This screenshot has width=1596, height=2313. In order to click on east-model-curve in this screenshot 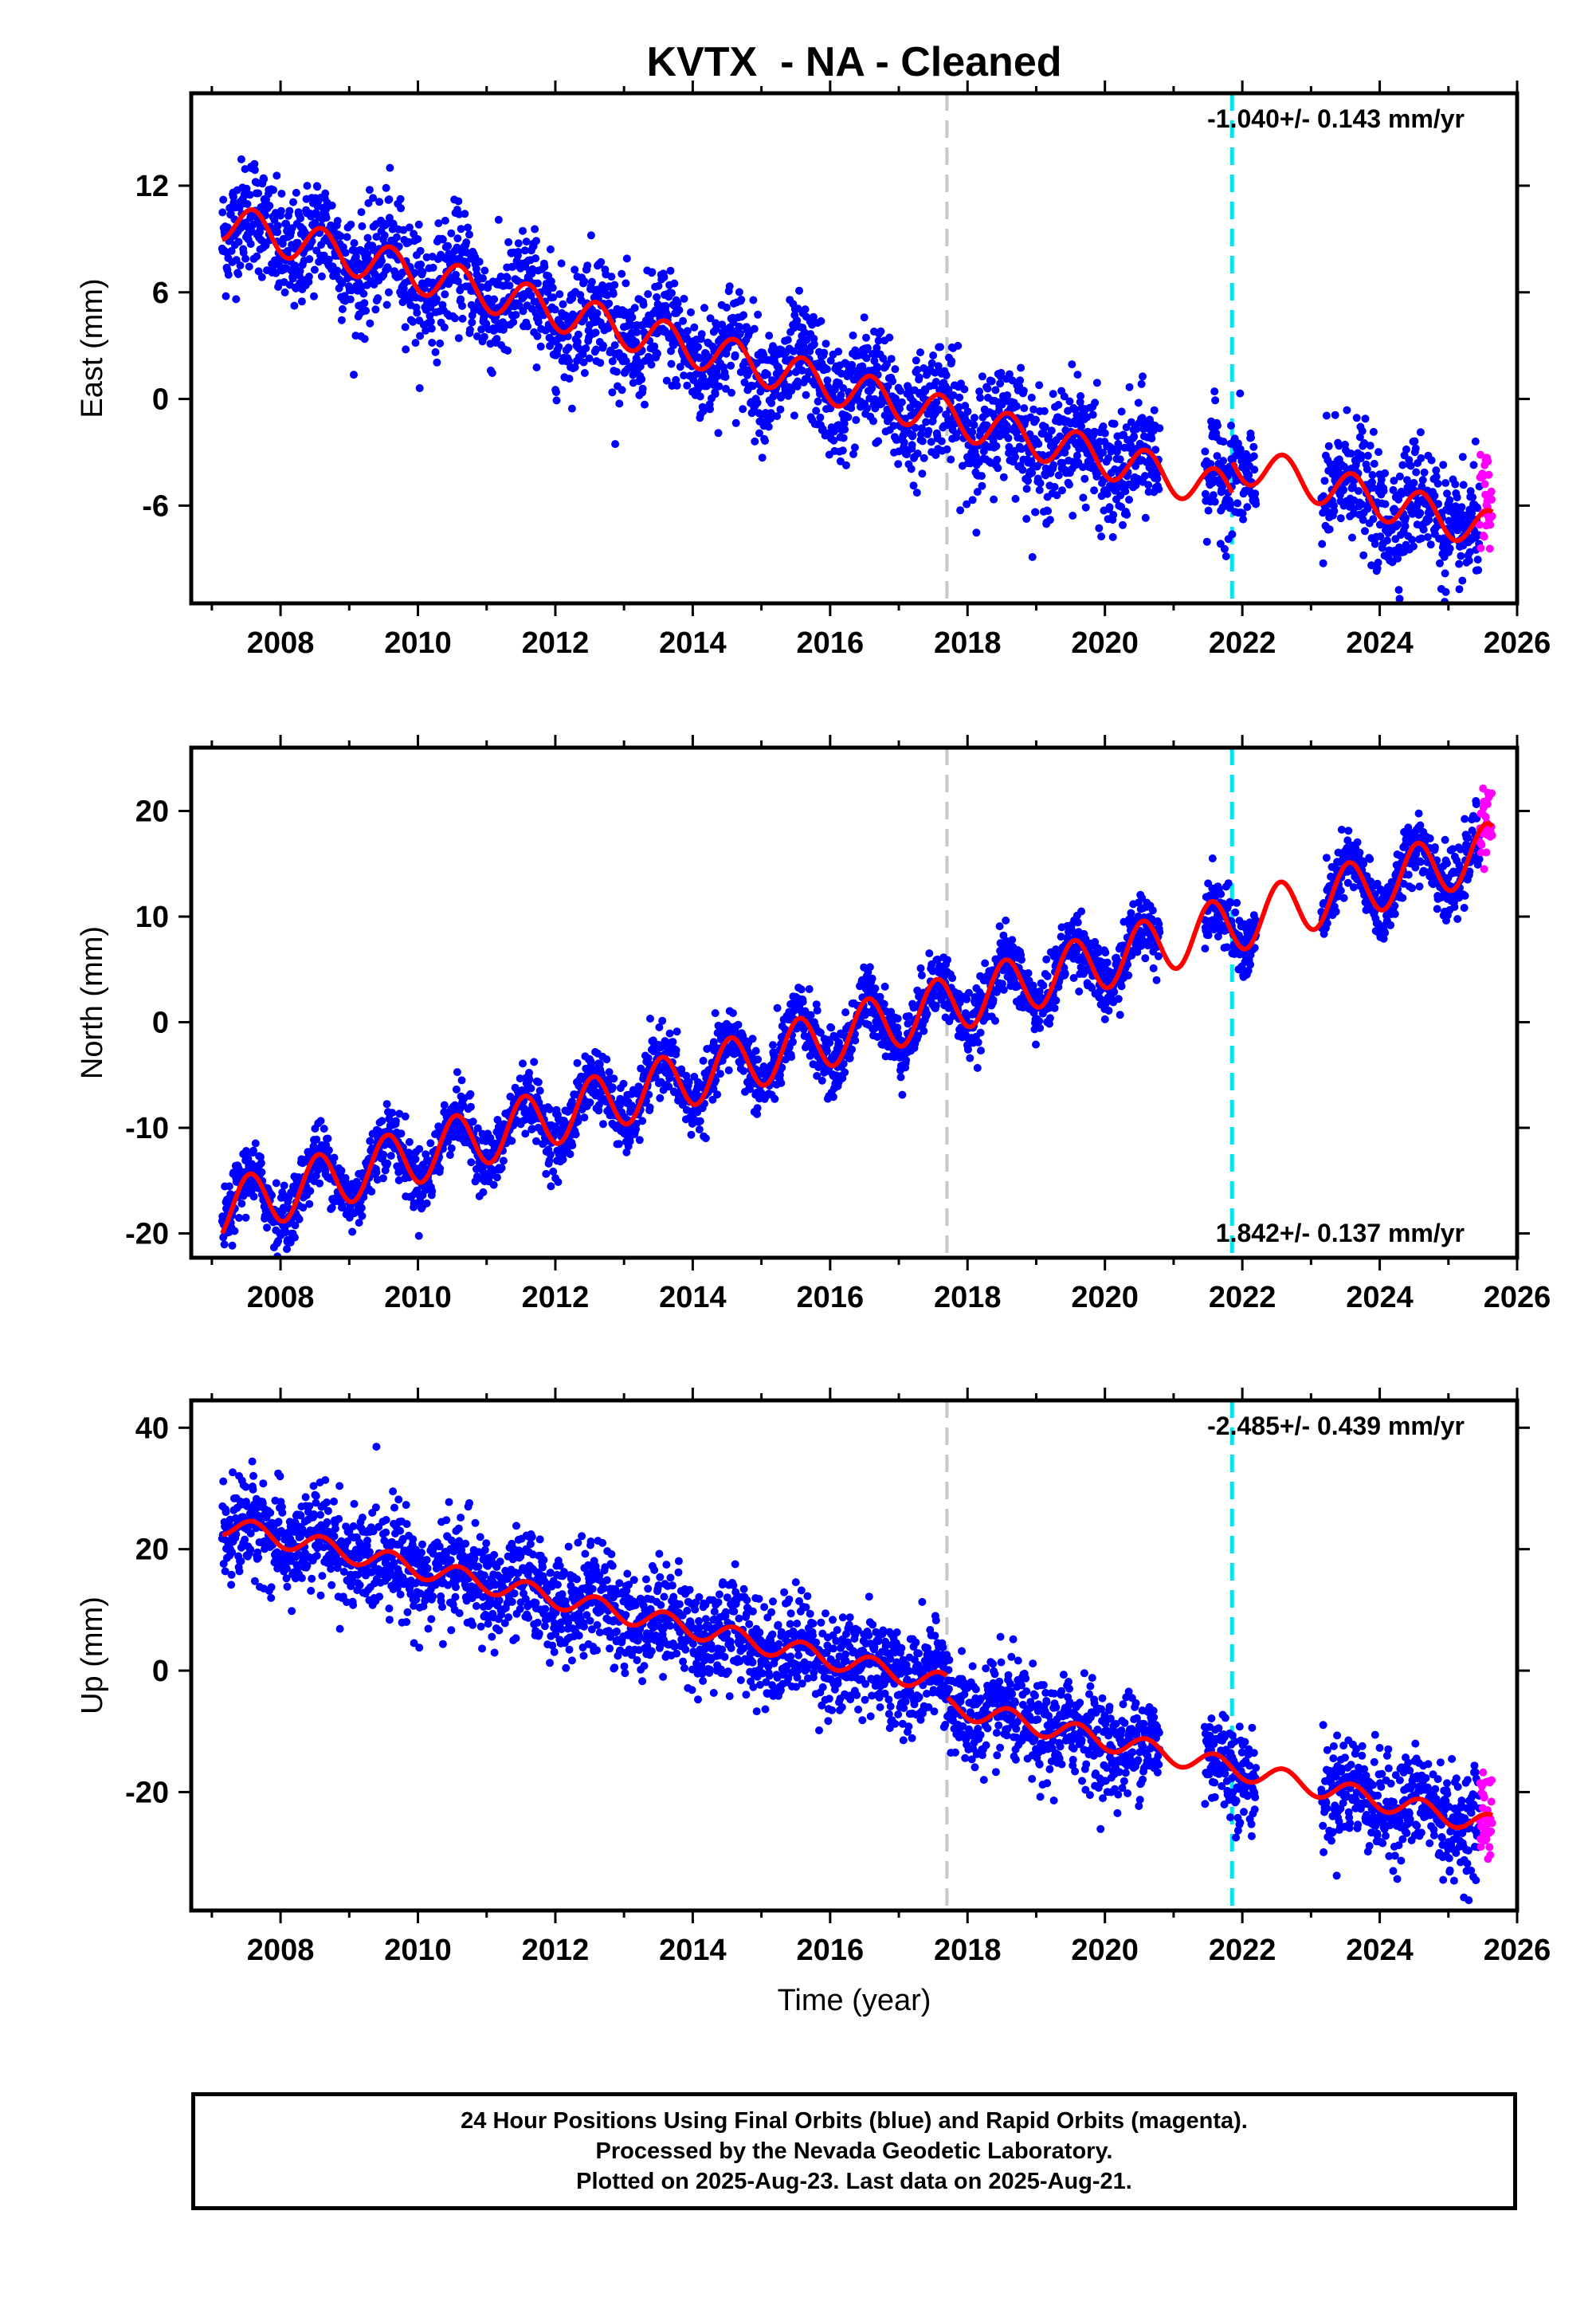, I will do `click(858, 376)`.